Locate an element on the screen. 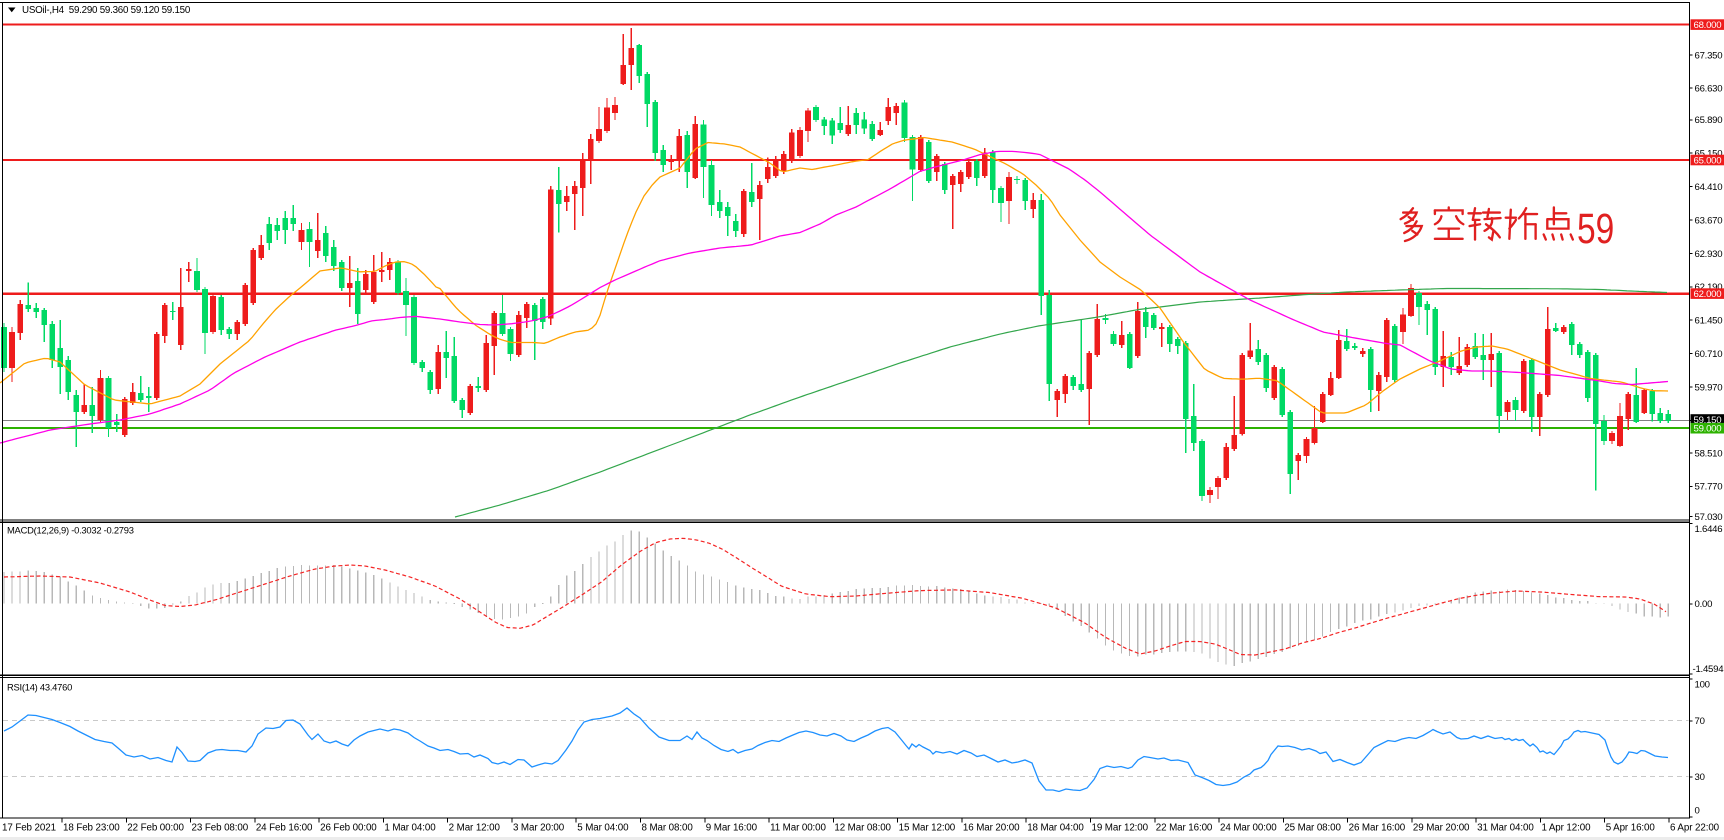 The image size is (1724, 840). svg-text: 57.030 is located at coordinates (1709, 517).